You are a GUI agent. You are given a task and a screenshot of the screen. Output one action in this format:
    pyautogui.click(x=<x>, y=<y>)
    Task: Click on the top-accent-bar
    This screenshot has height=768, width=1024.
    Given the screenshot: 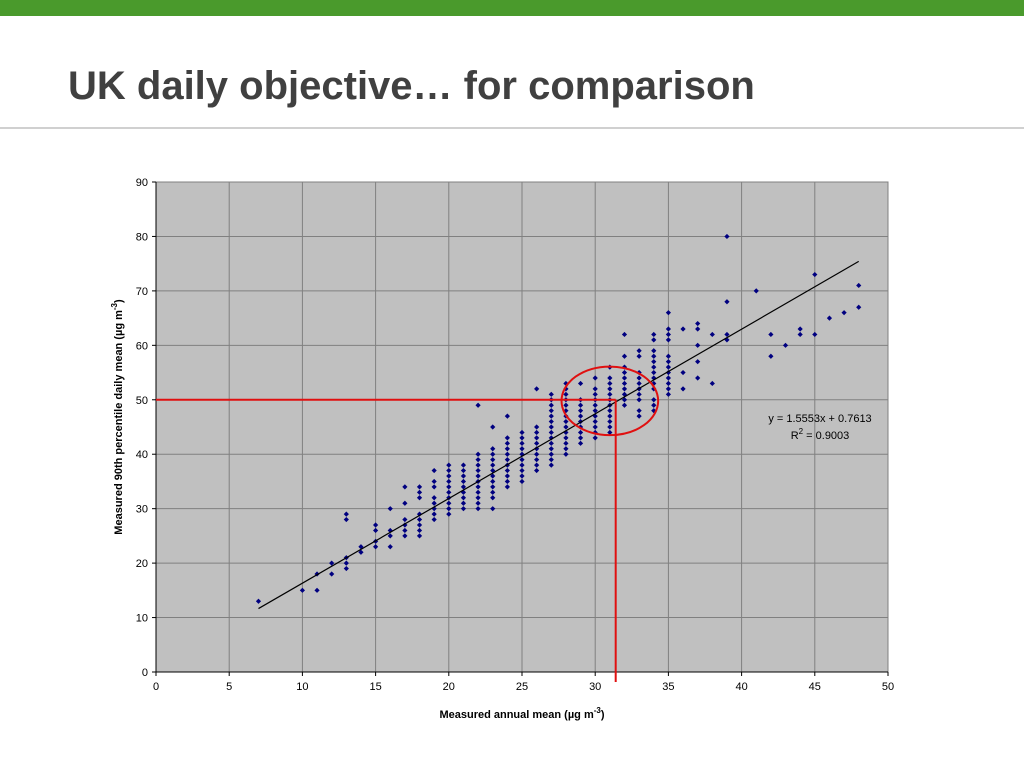 What is the action you would take?
    pyautogui.click(x=512, y=8)
    